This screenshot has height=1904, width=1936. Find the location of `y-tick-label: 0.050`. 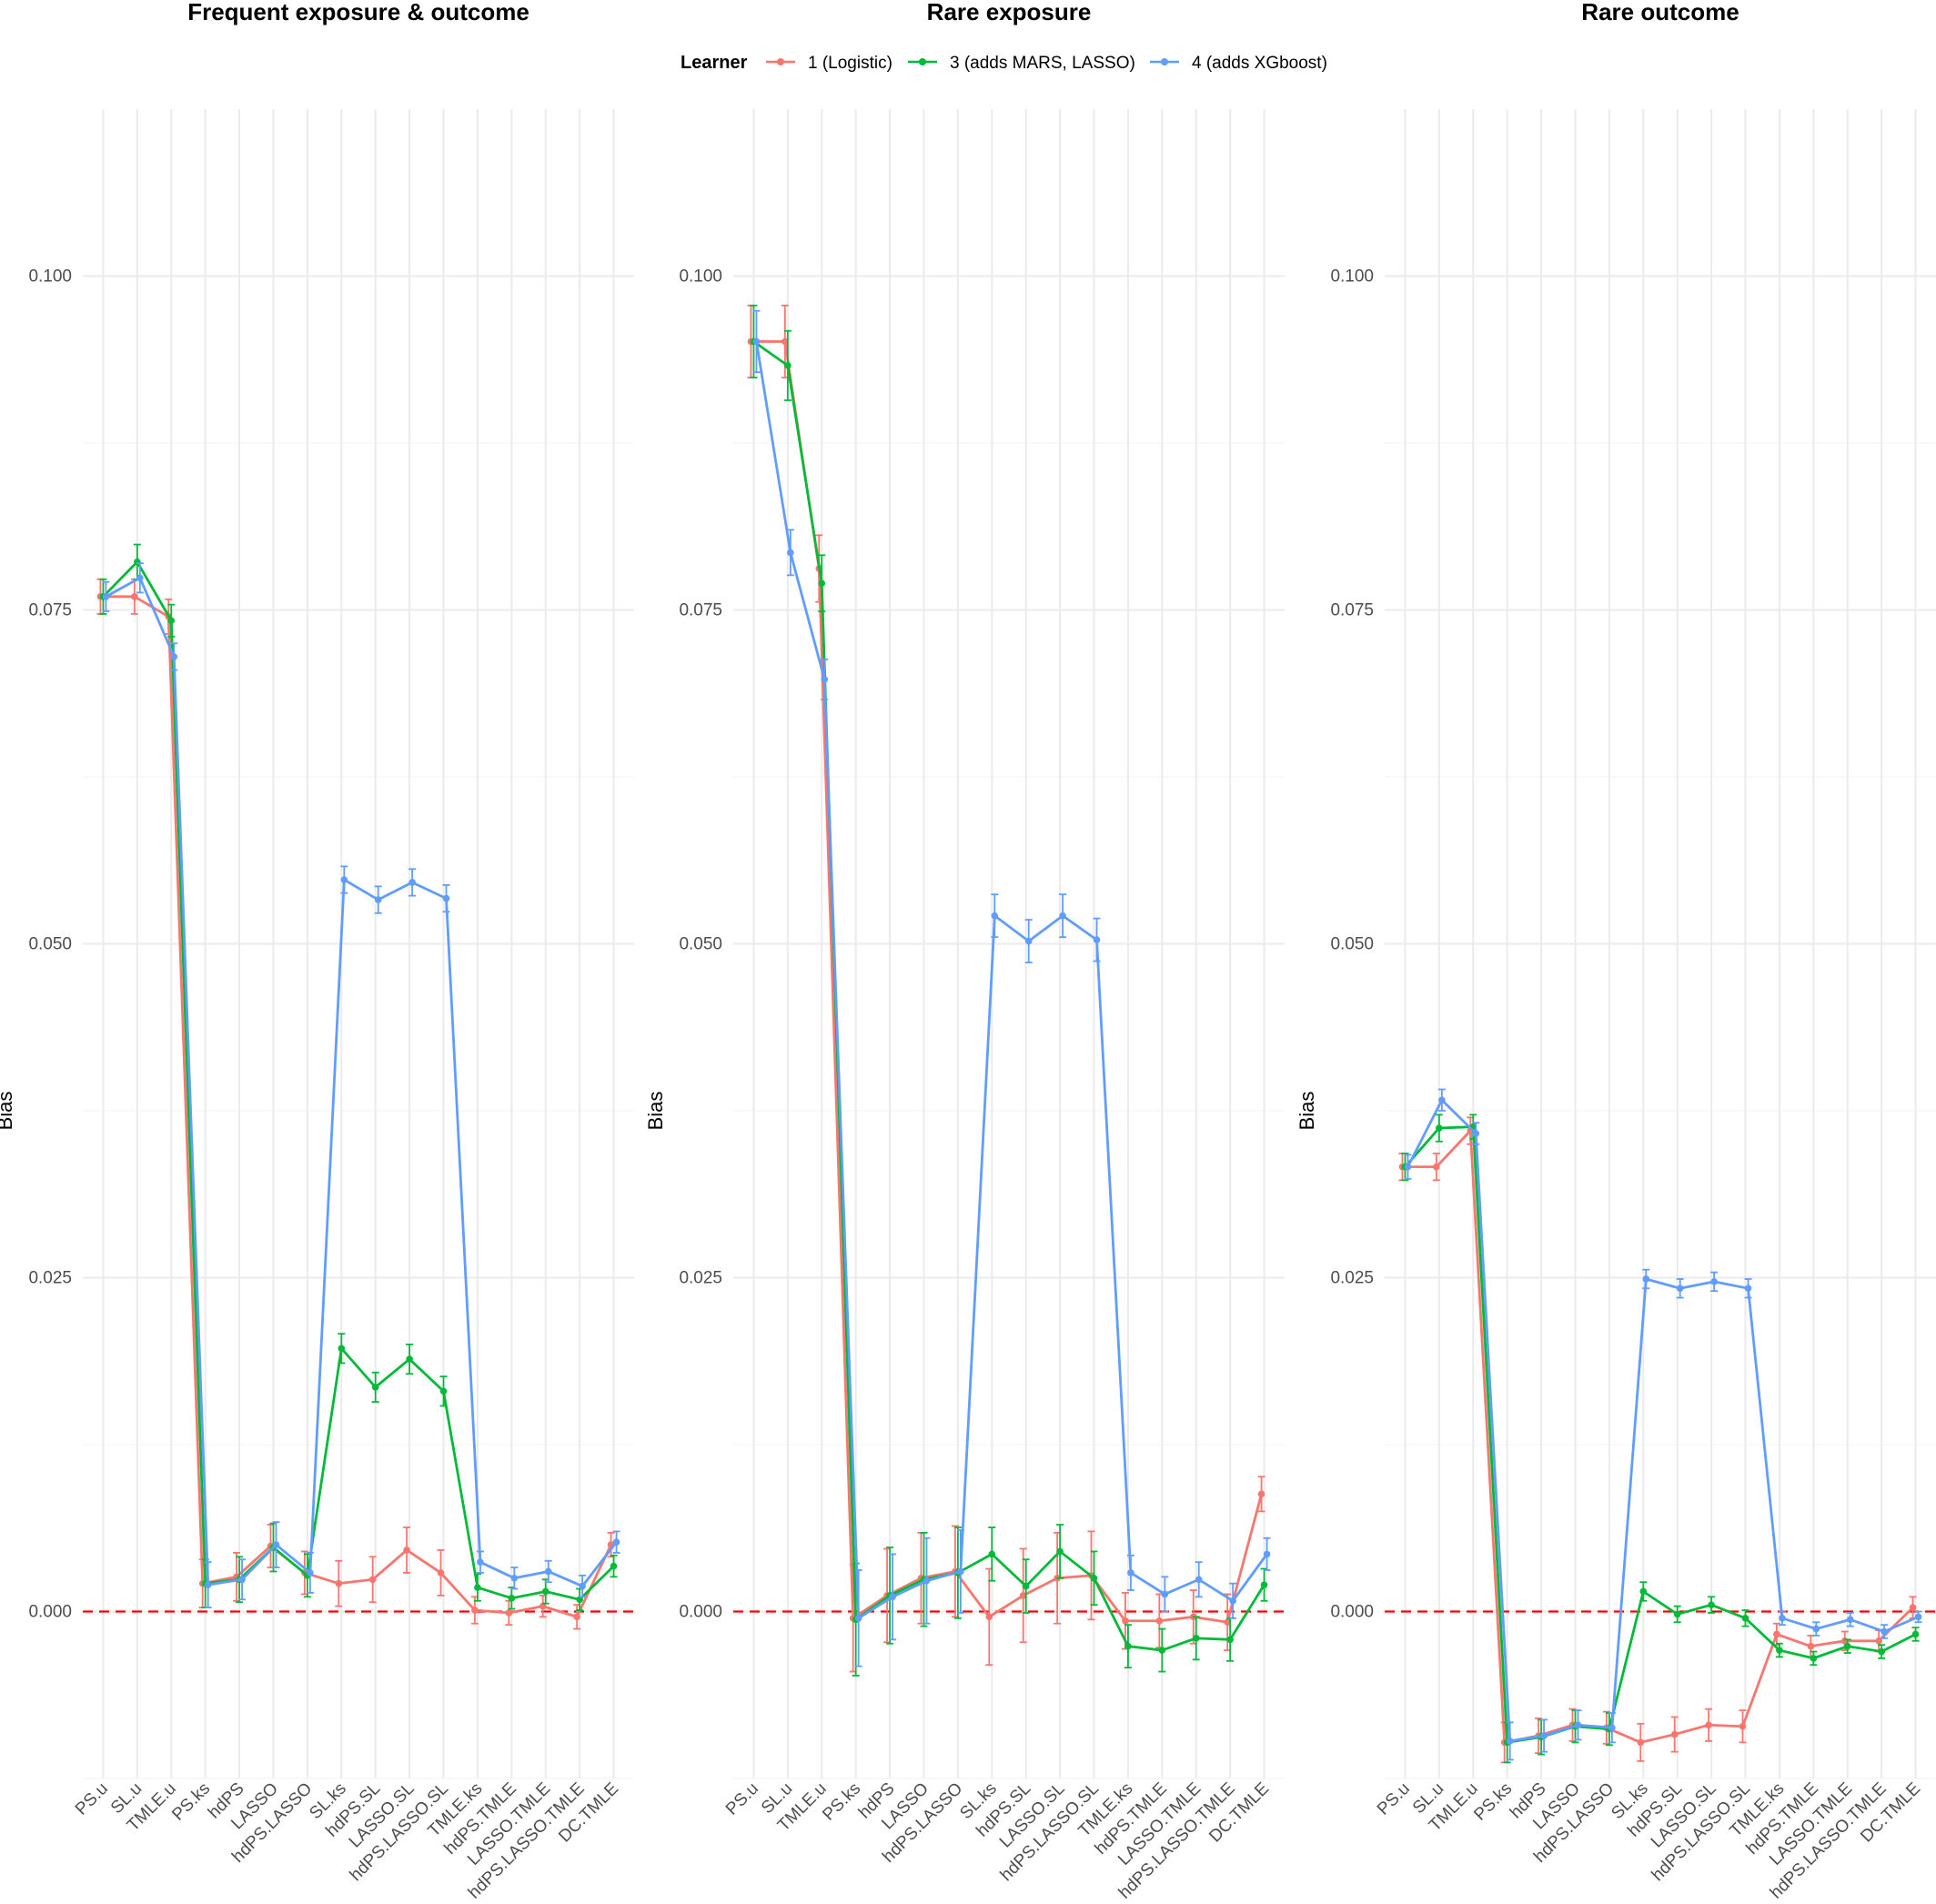

y-tick-label: 0.050 is located at coordinates (50, 944).